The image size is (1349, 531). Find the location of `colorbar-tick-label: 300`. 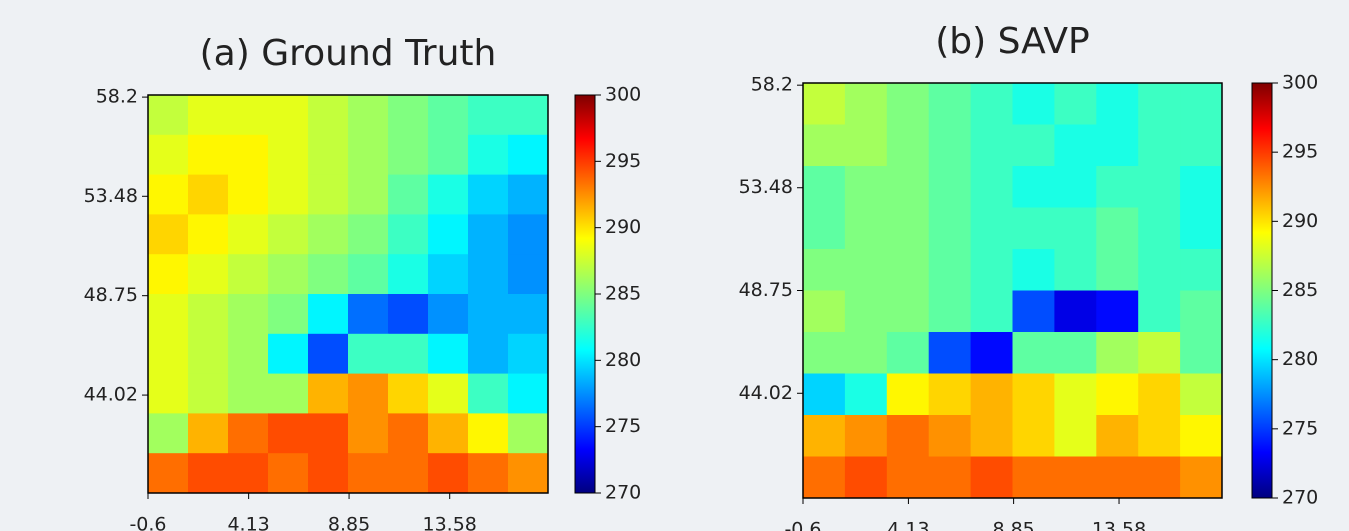

colorbar-tick-label: 300 is located at coordinates (1300, 83).